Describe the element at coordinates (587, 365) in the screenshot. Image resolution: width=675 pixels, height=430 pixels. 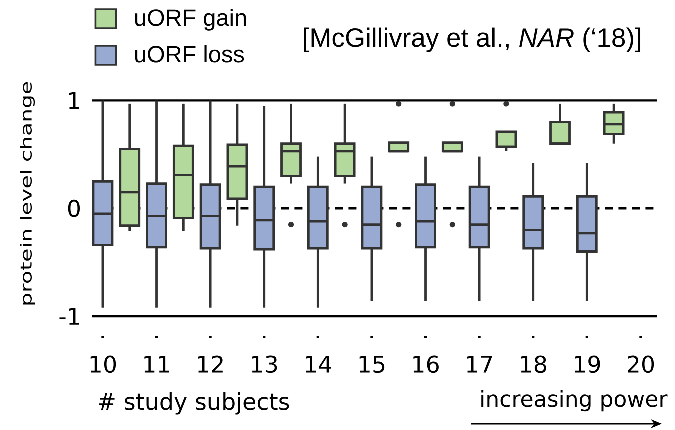
I see `x-tick-label: 19` at that location.